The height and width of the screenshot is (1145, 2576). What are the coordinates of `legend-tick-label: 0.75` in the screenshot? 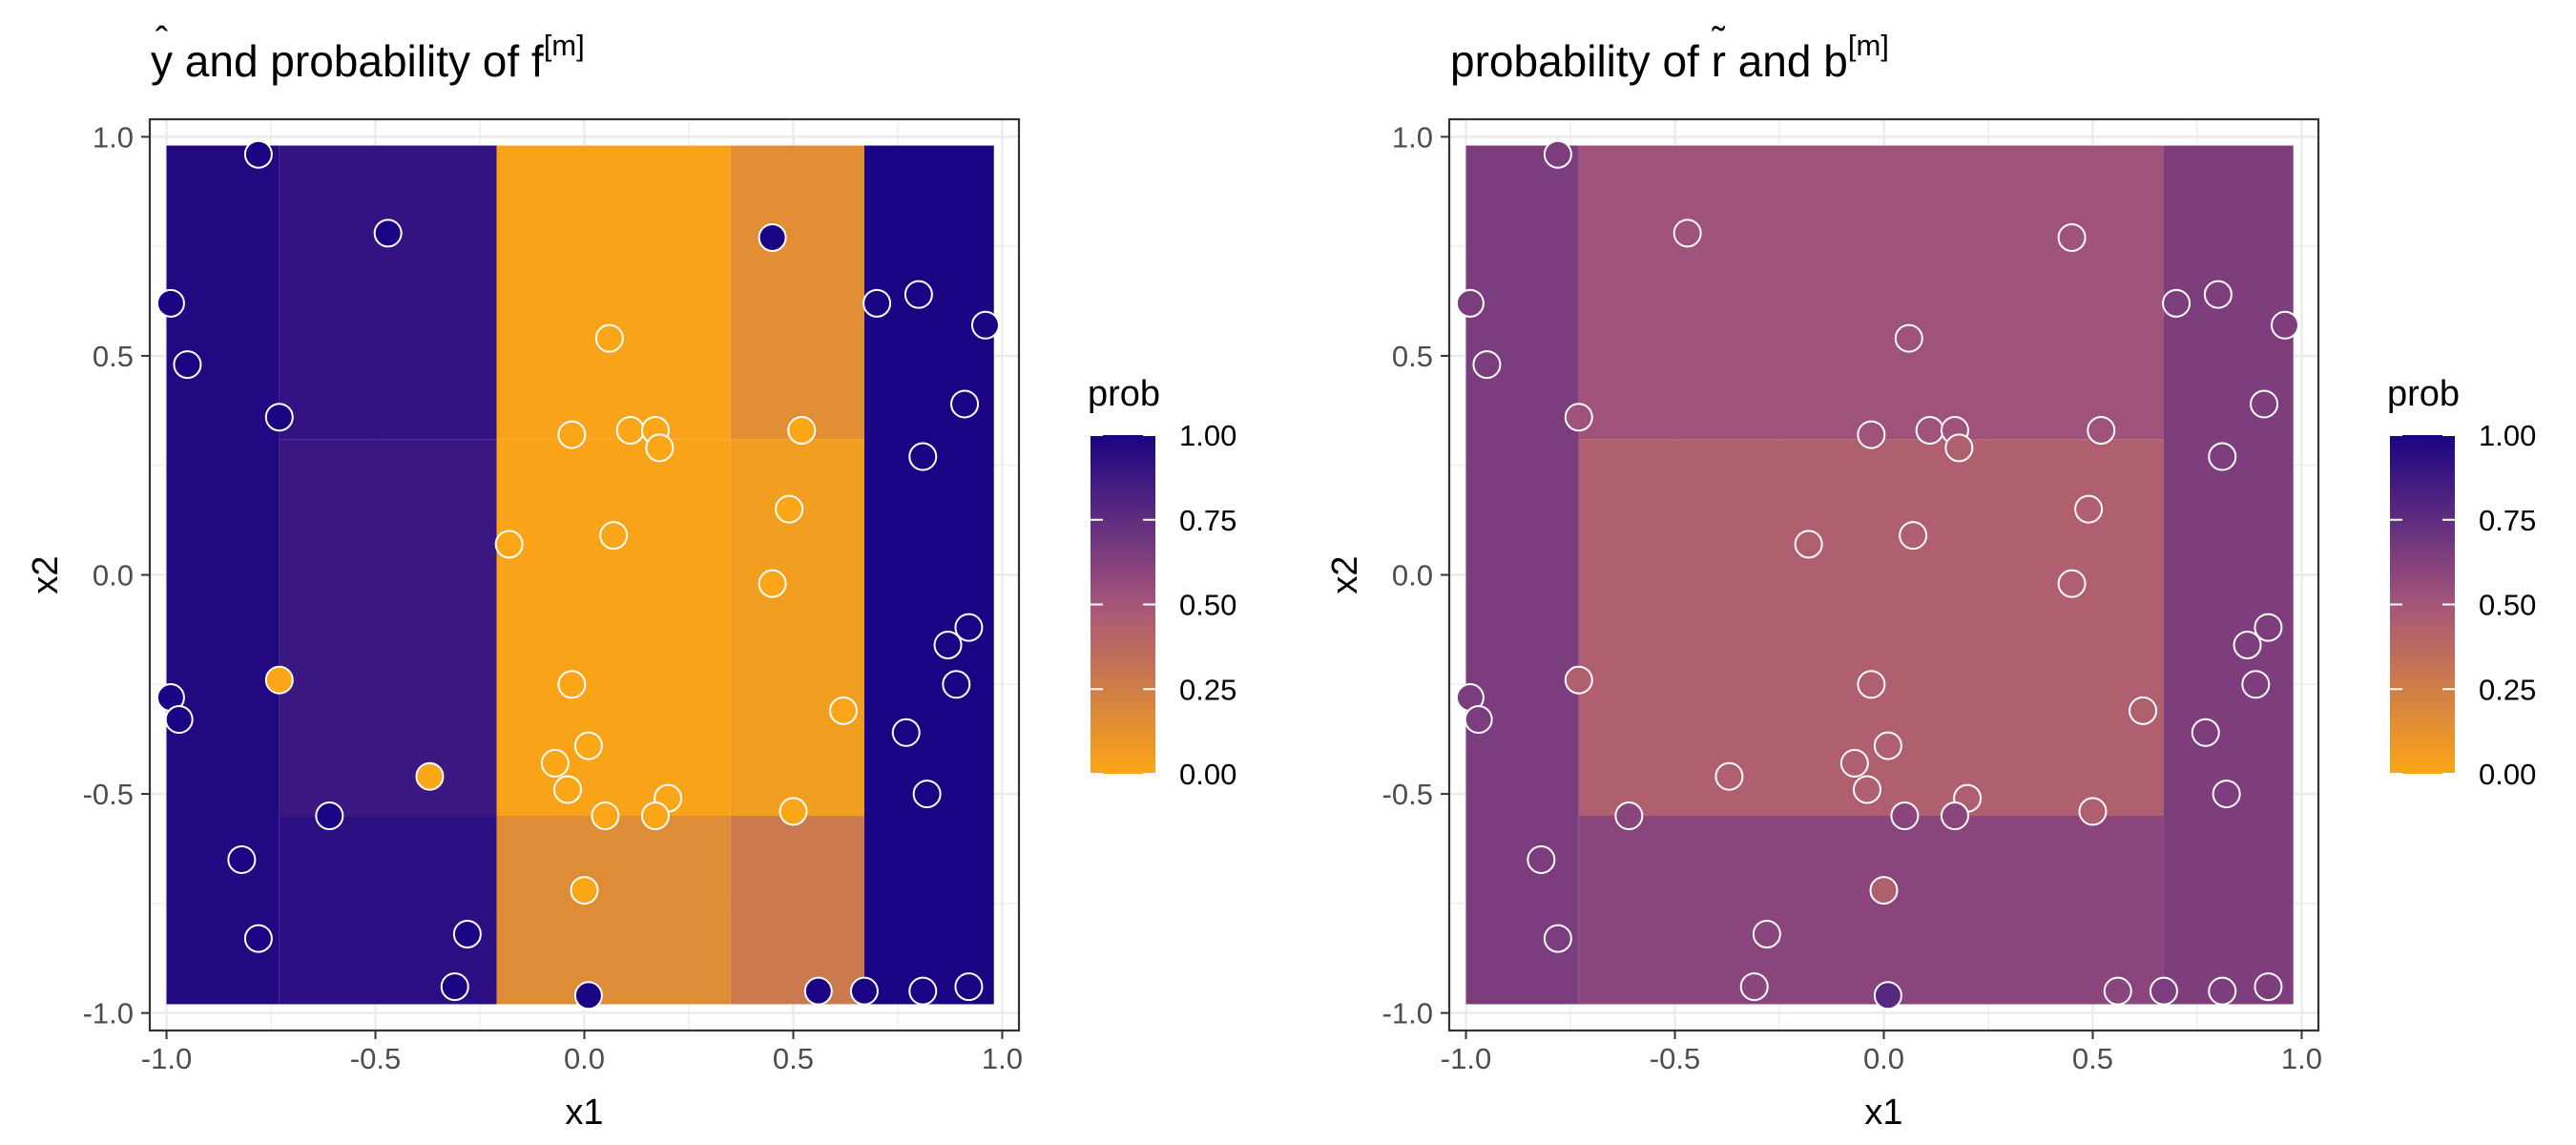 It's located at (2507, 520).